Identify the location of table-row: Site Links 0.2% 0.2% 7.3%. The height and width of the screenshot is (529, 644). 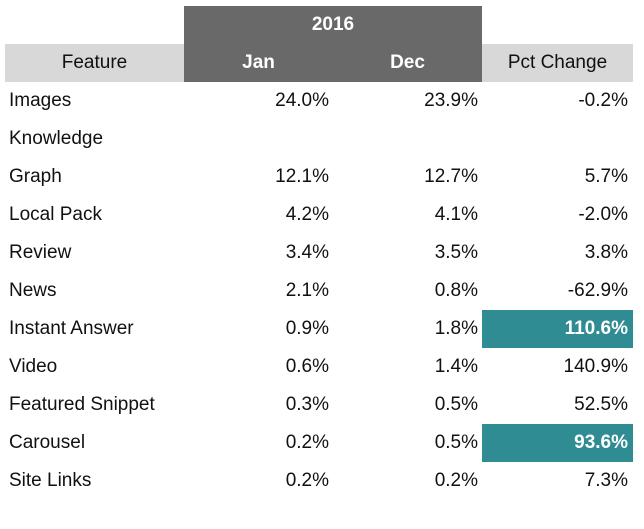
(319, 481).